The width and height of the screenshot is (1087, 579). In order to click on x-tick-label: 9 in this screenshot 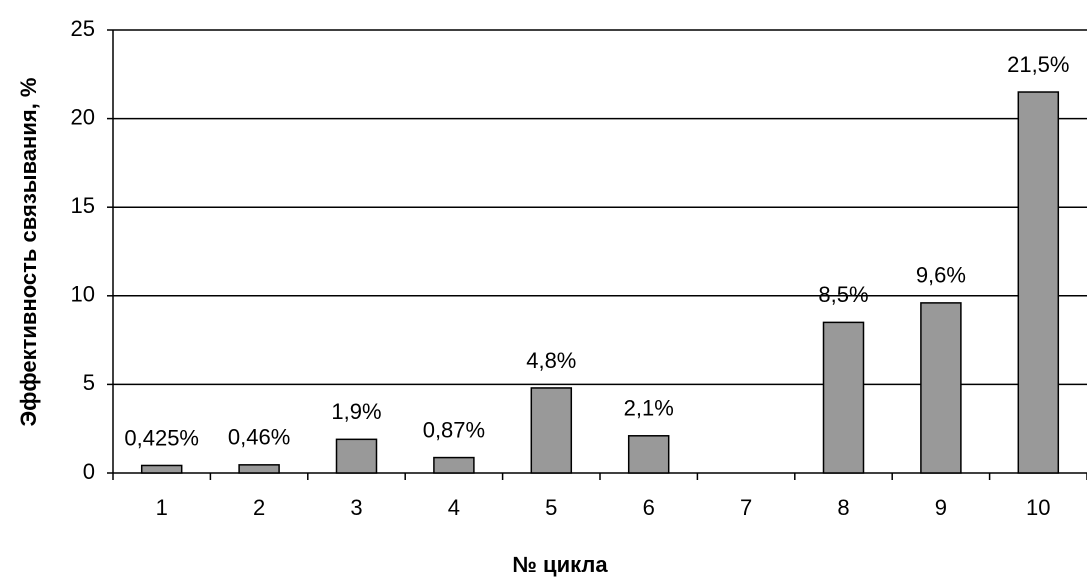, I will do `click(941, 507)`.